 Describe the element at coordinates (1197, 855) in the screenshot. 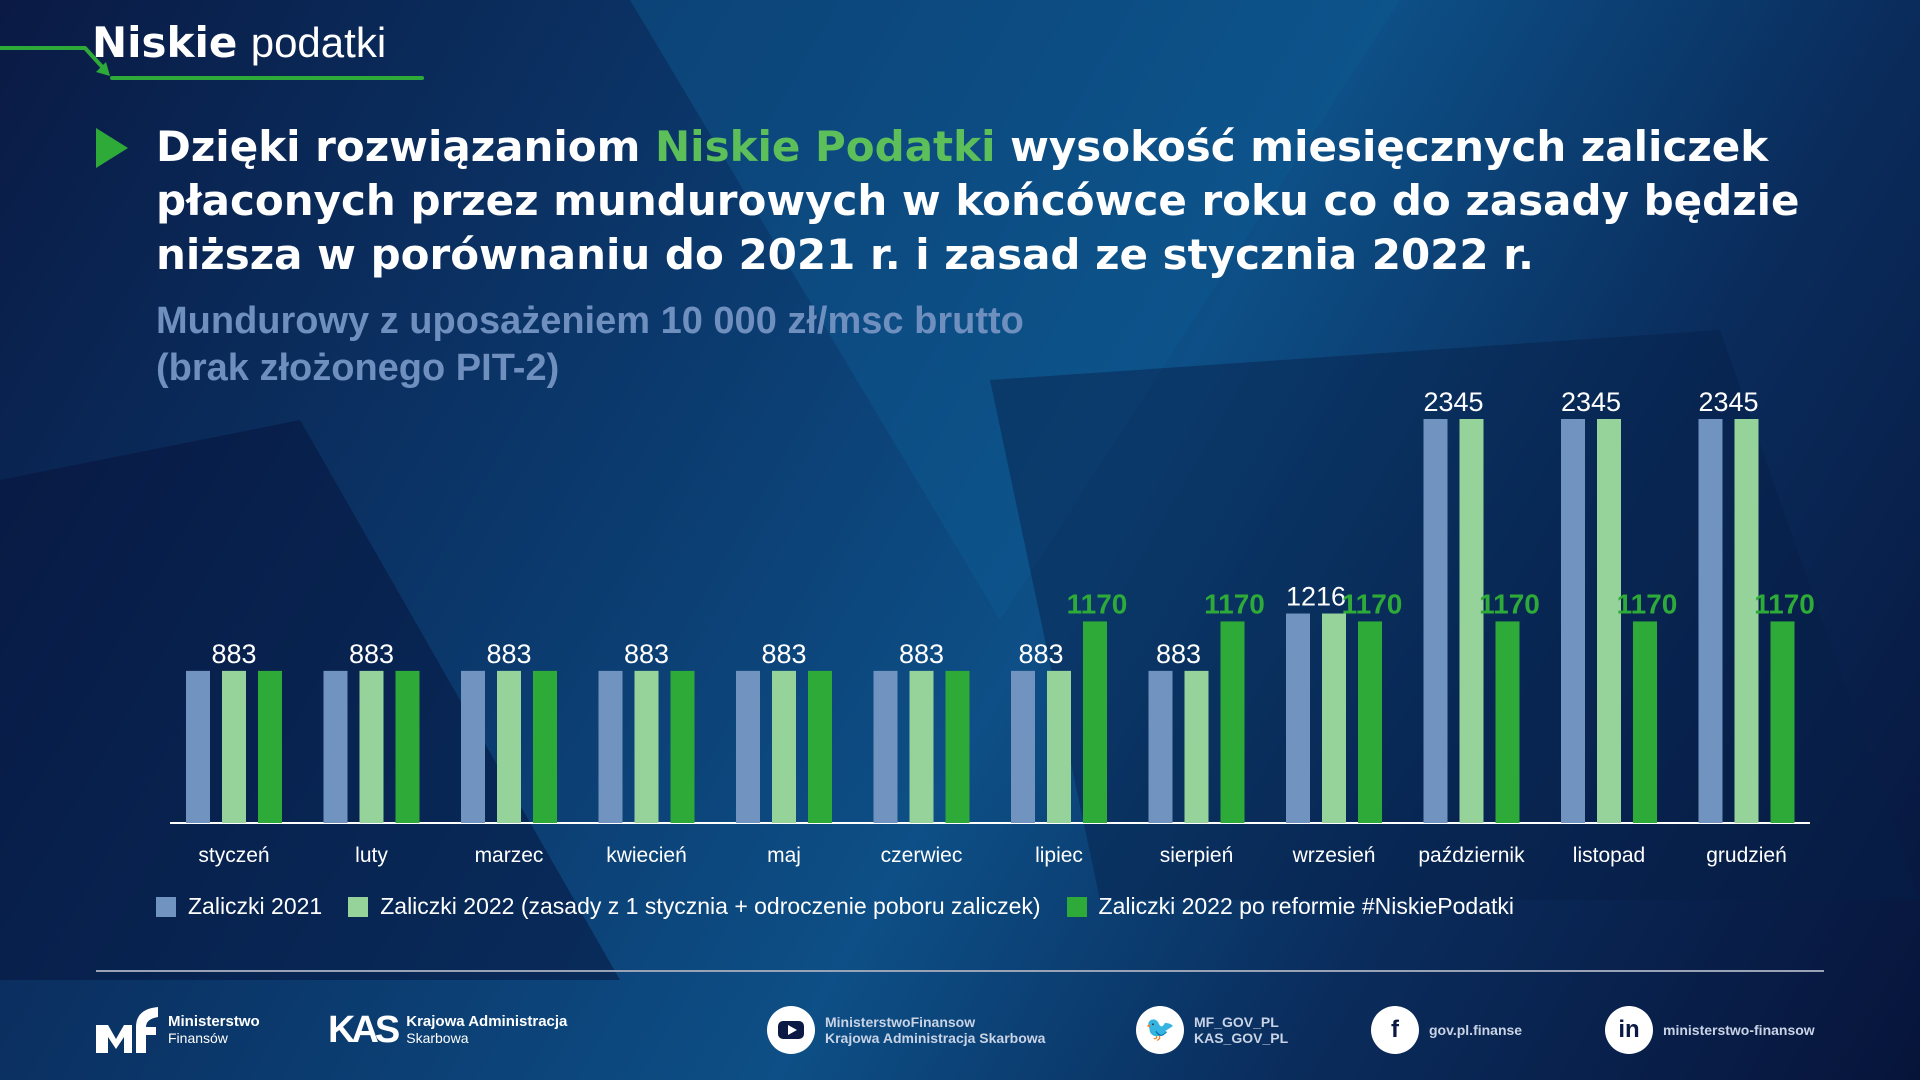

I see `month-label: sierpień` at that location.